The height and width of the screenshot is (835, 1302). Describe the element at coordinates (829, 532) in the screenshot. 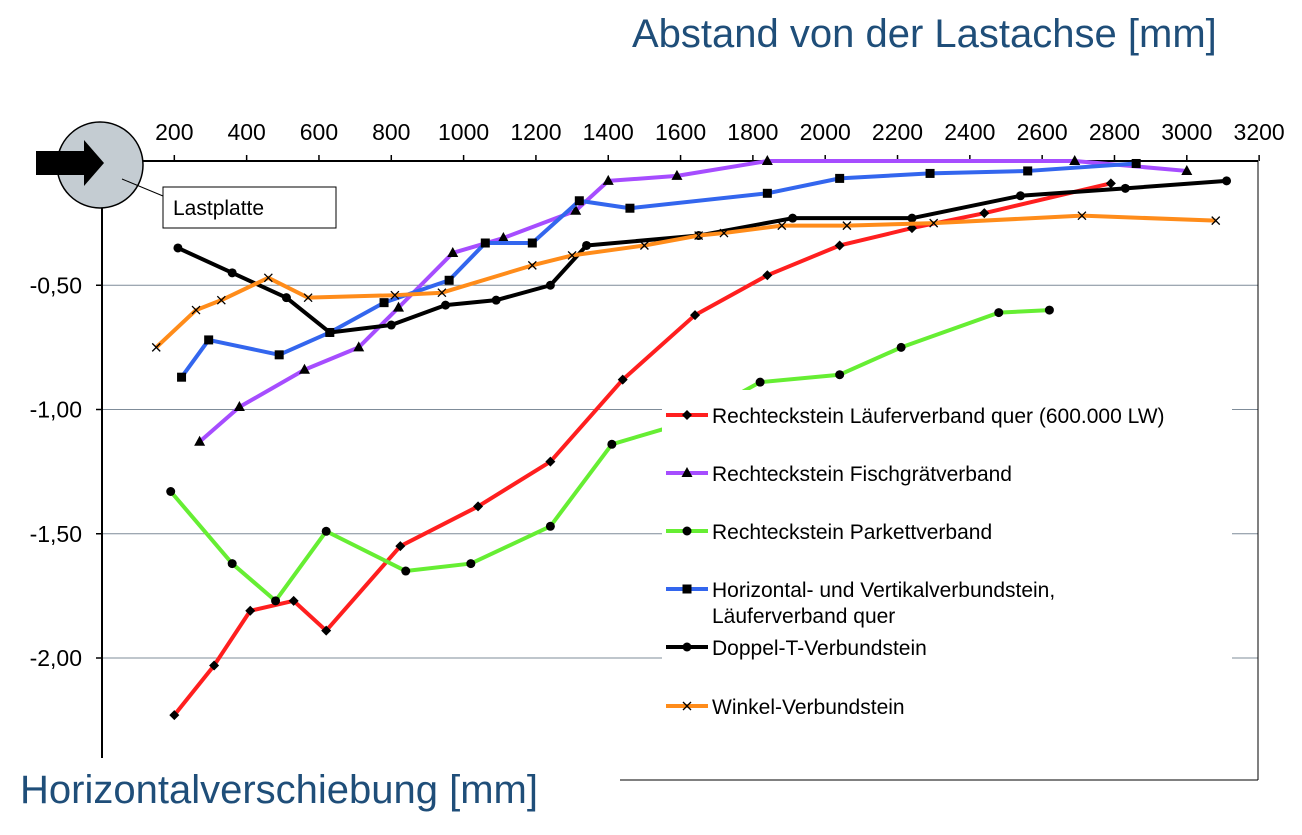

I see `legend-item: Rechteckstein Parkettverband` at that location.